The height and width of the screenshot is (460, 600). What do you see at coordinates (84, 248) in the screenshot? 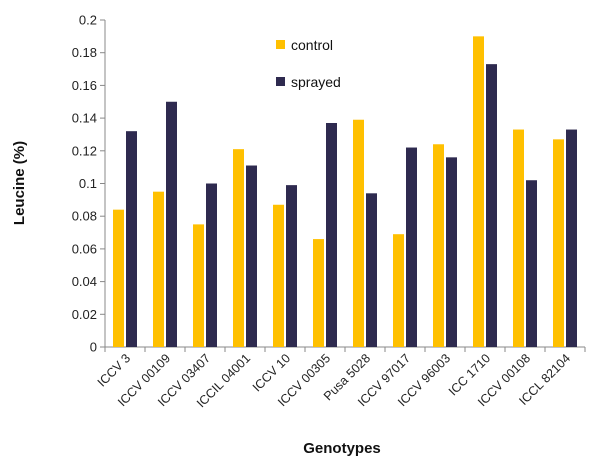
I see `y-tick-label: 0.06` at bounding box center [84, 248].